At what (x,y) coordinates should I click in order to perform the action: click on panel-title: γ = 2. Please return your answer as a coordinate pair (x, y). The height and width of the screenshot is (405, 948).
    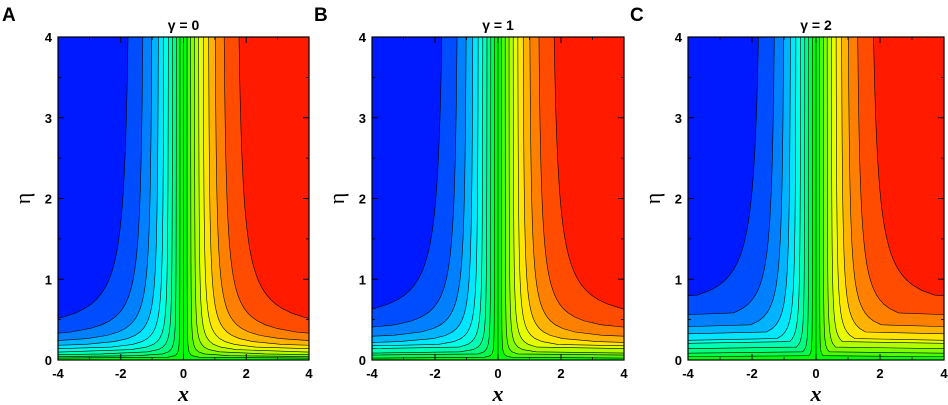
    Looking at the image, I should click on (816, 25).